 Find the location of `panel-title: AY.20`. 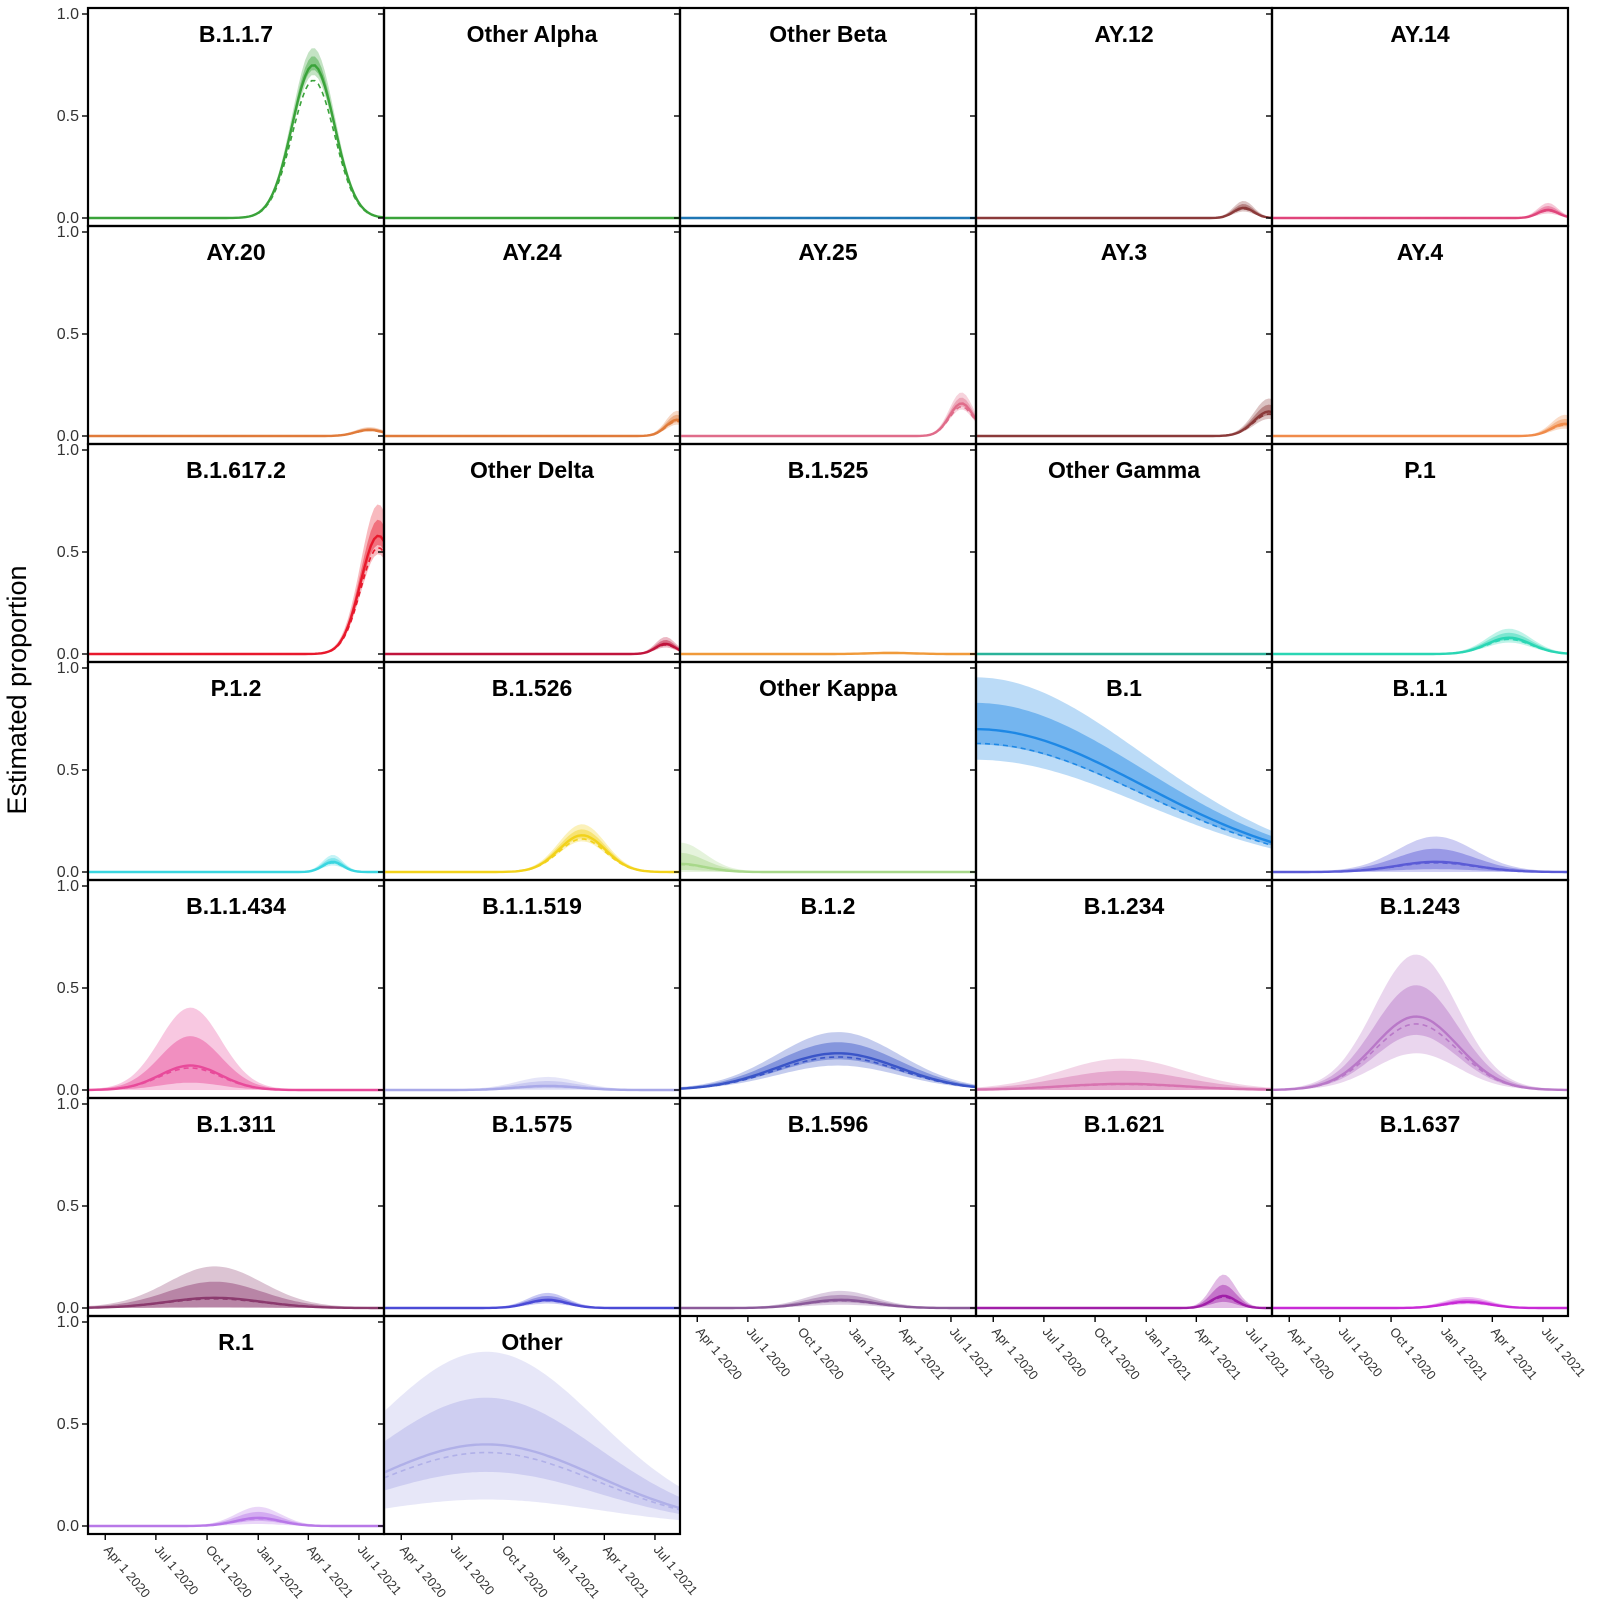

panel-title: AY.20 is located at coordinates (235, 252).